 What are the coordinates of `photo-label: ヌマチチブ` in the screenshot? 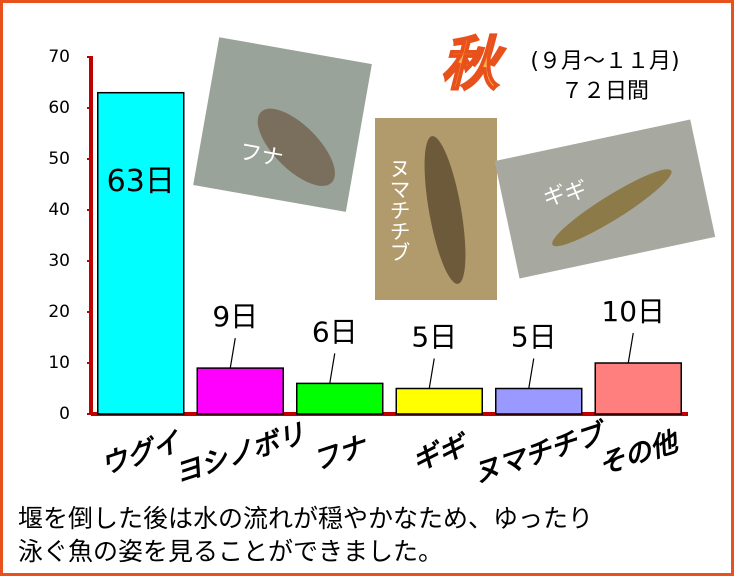 It's located at (399, 210).